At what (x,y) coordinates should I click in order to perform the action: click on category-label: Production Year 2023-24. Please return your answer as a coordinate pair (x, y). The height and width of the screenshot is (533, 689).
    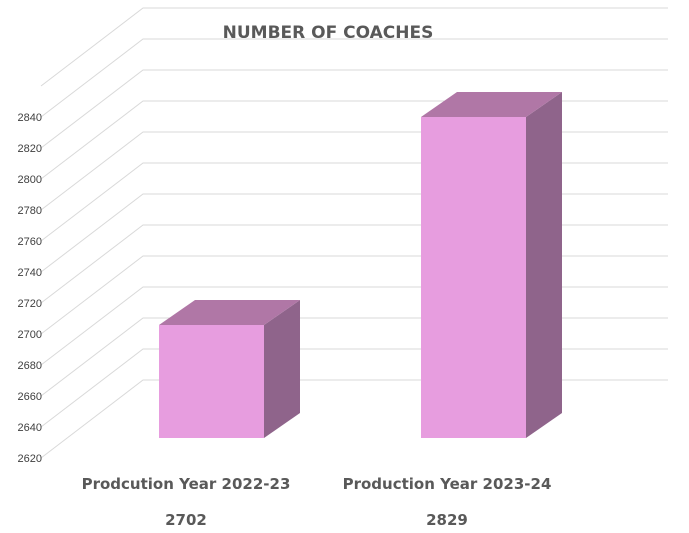
    Looking at the image, I should click on (447, 484).